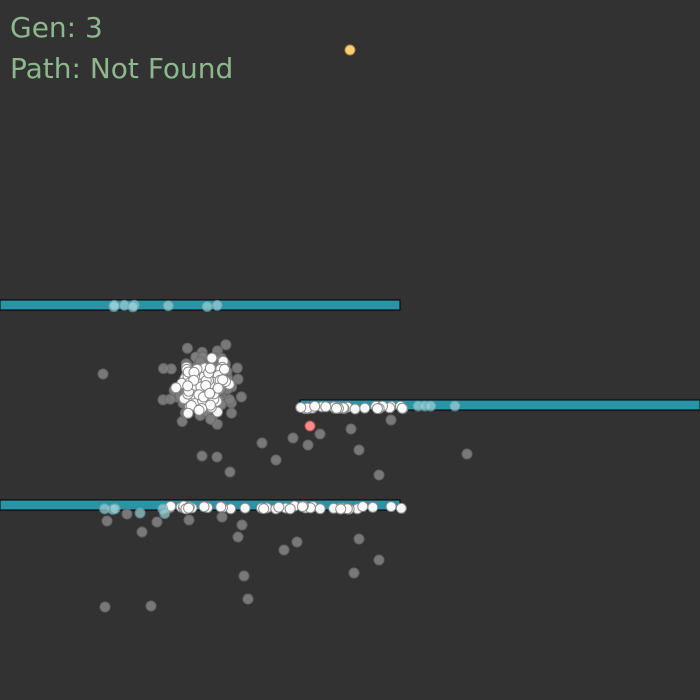 The image size is (700, 700). Describe the element at coordinates (94, 27) in the screenshot. I see `generation-value: 3` at that location.